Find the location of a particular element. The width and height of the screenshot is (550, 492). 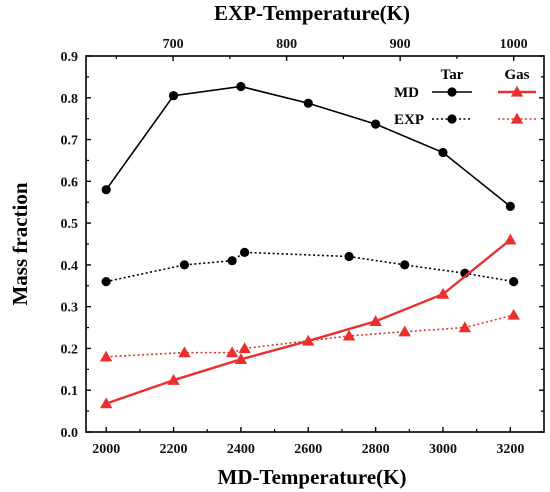

x-tick-label: 2000 is located at coordinates (106, 449).